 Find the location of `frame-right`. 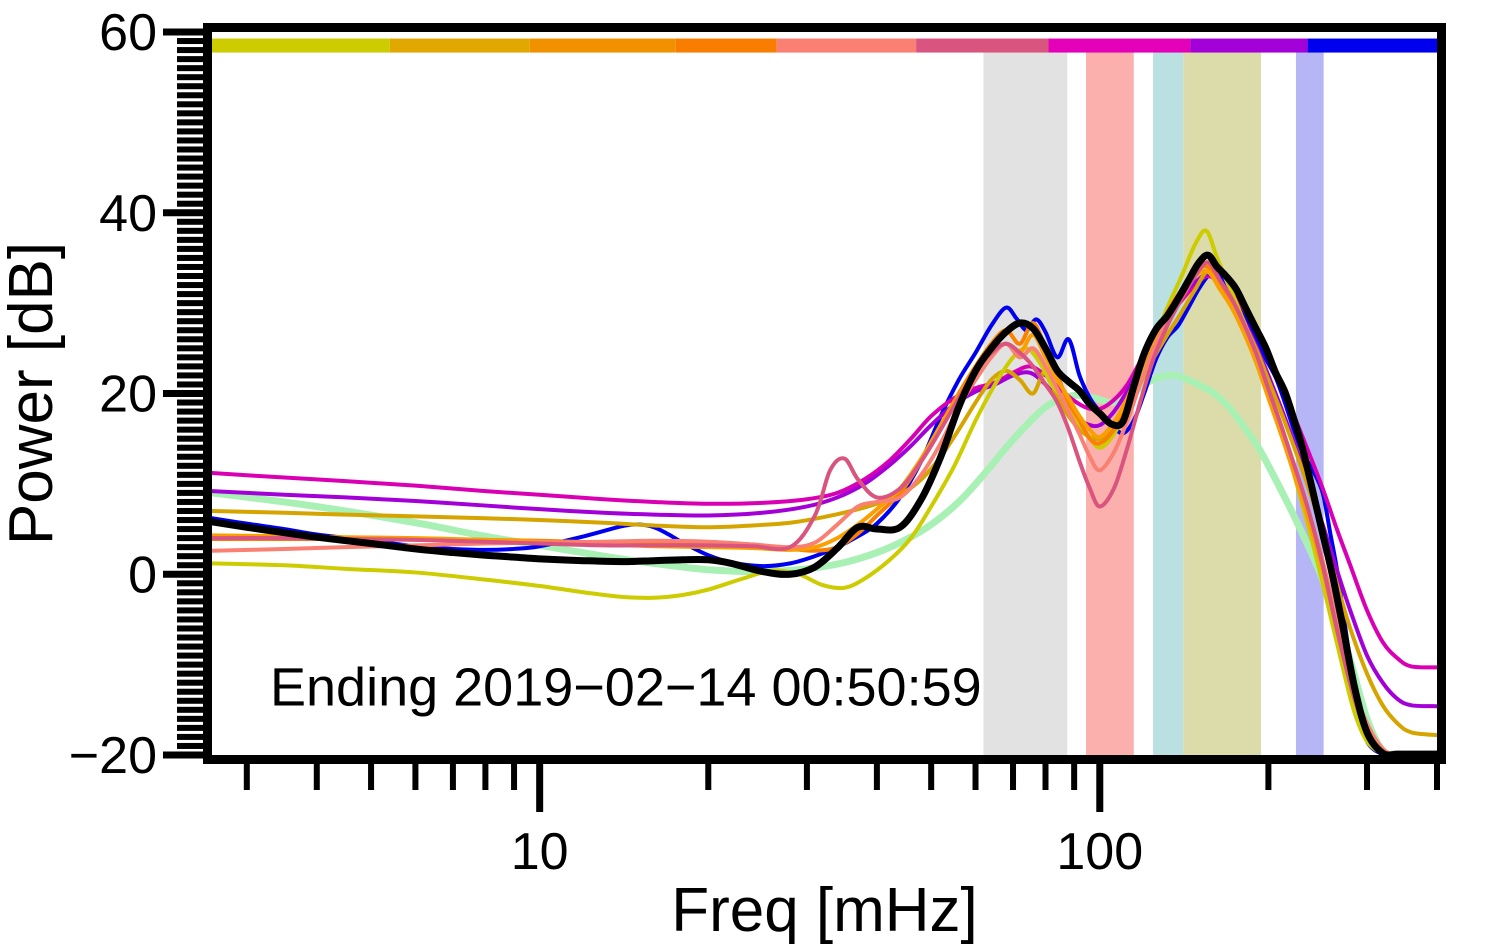

frame-right is located at coordinates (1441, 393).